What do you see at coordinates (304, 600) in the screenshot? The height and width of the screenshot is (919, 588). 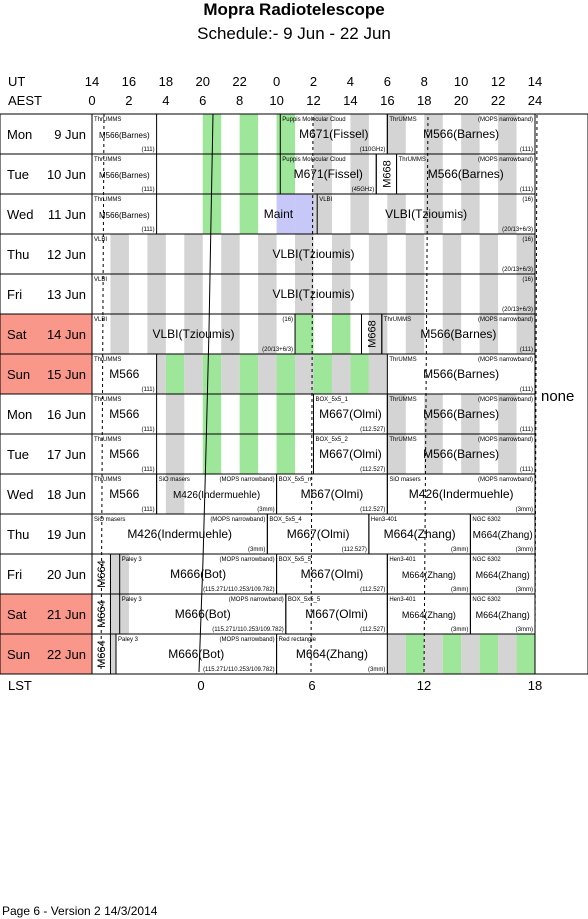 I see `block-source-label: BOX_5x5_5` at bounding box center [304, 600].